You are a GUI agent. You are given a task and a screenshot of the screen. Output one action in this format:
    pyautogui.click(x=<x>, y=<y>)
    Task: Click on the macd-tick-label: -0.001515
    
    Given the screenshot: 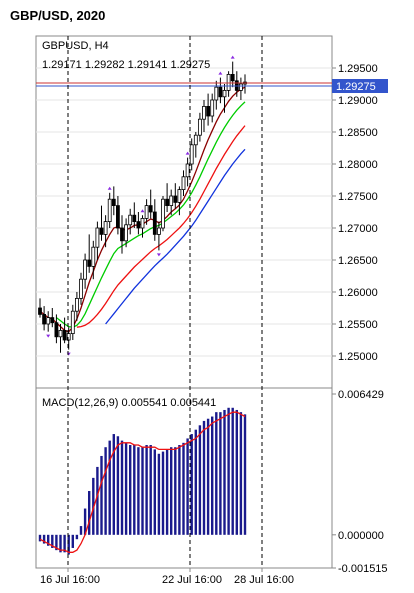 What is the action you would take?
    pyautogui.click(x=363, y=569)
    